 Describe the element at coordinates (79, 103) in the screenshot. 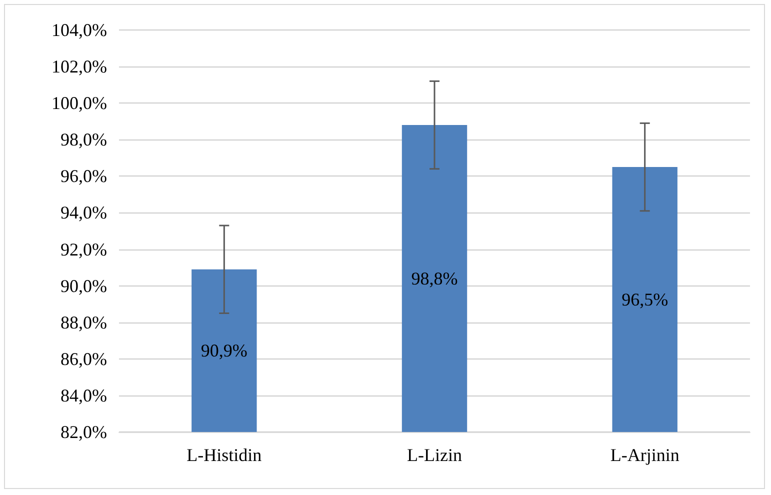

I see `y-tick-label: 100,0%` at that location.